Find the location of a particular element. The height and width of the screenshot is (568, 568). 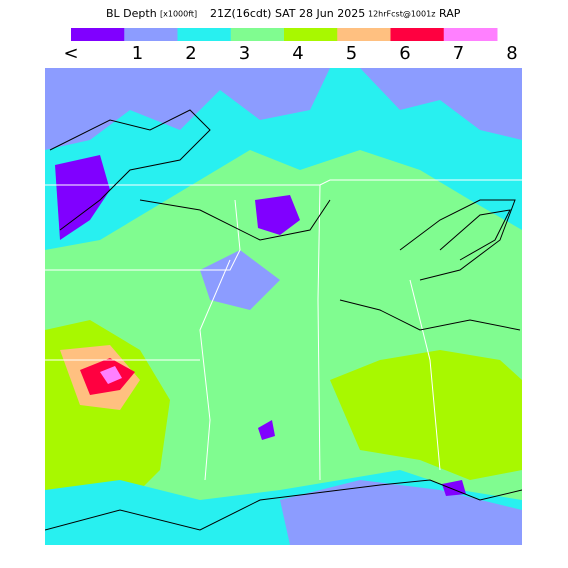

legend-label: 3 is located at coordinates (244, 53).